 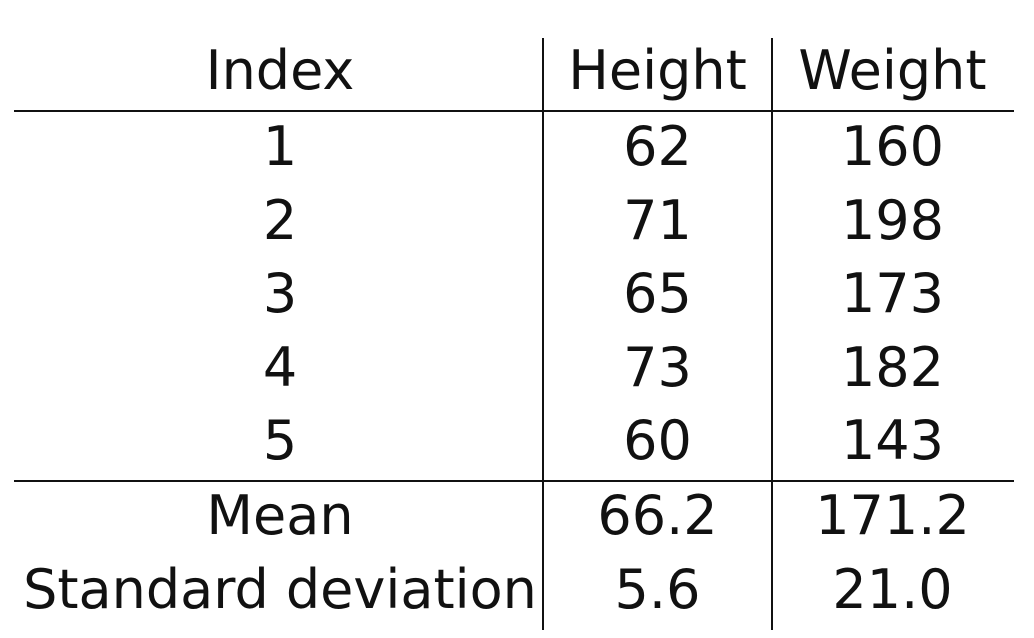 I want to click on row-2-weight: 198, so click(x=892, y=220).